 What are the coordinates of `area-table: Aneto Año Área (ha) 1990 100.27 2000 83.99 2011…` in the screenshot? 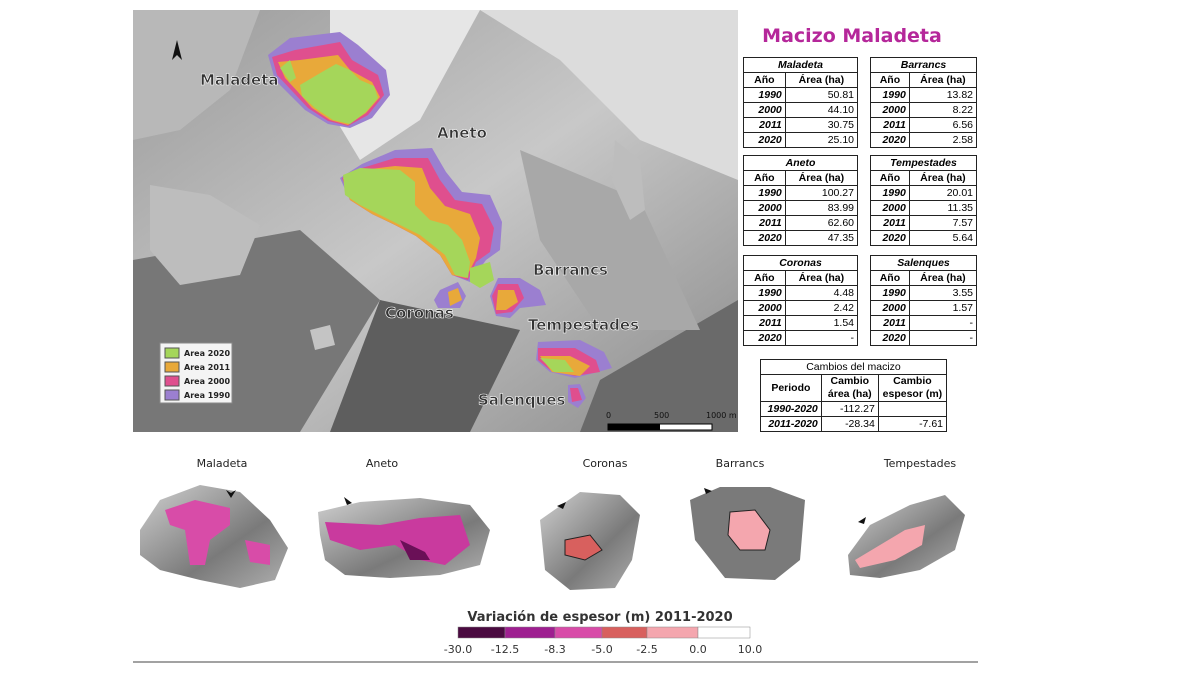 It's located at (801, 200).